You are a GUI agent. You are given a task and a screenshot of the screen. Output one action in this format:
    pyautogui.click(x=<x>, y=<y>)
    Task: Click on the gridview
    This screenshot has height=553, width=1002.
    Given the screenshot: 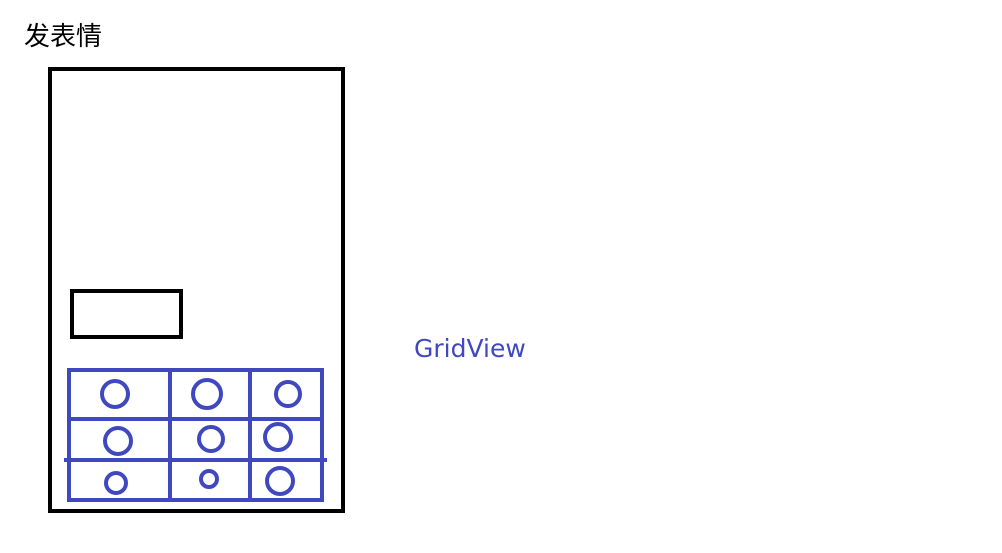 What is the action you would take?
    pyautogui.click(x=195, y=435)
    